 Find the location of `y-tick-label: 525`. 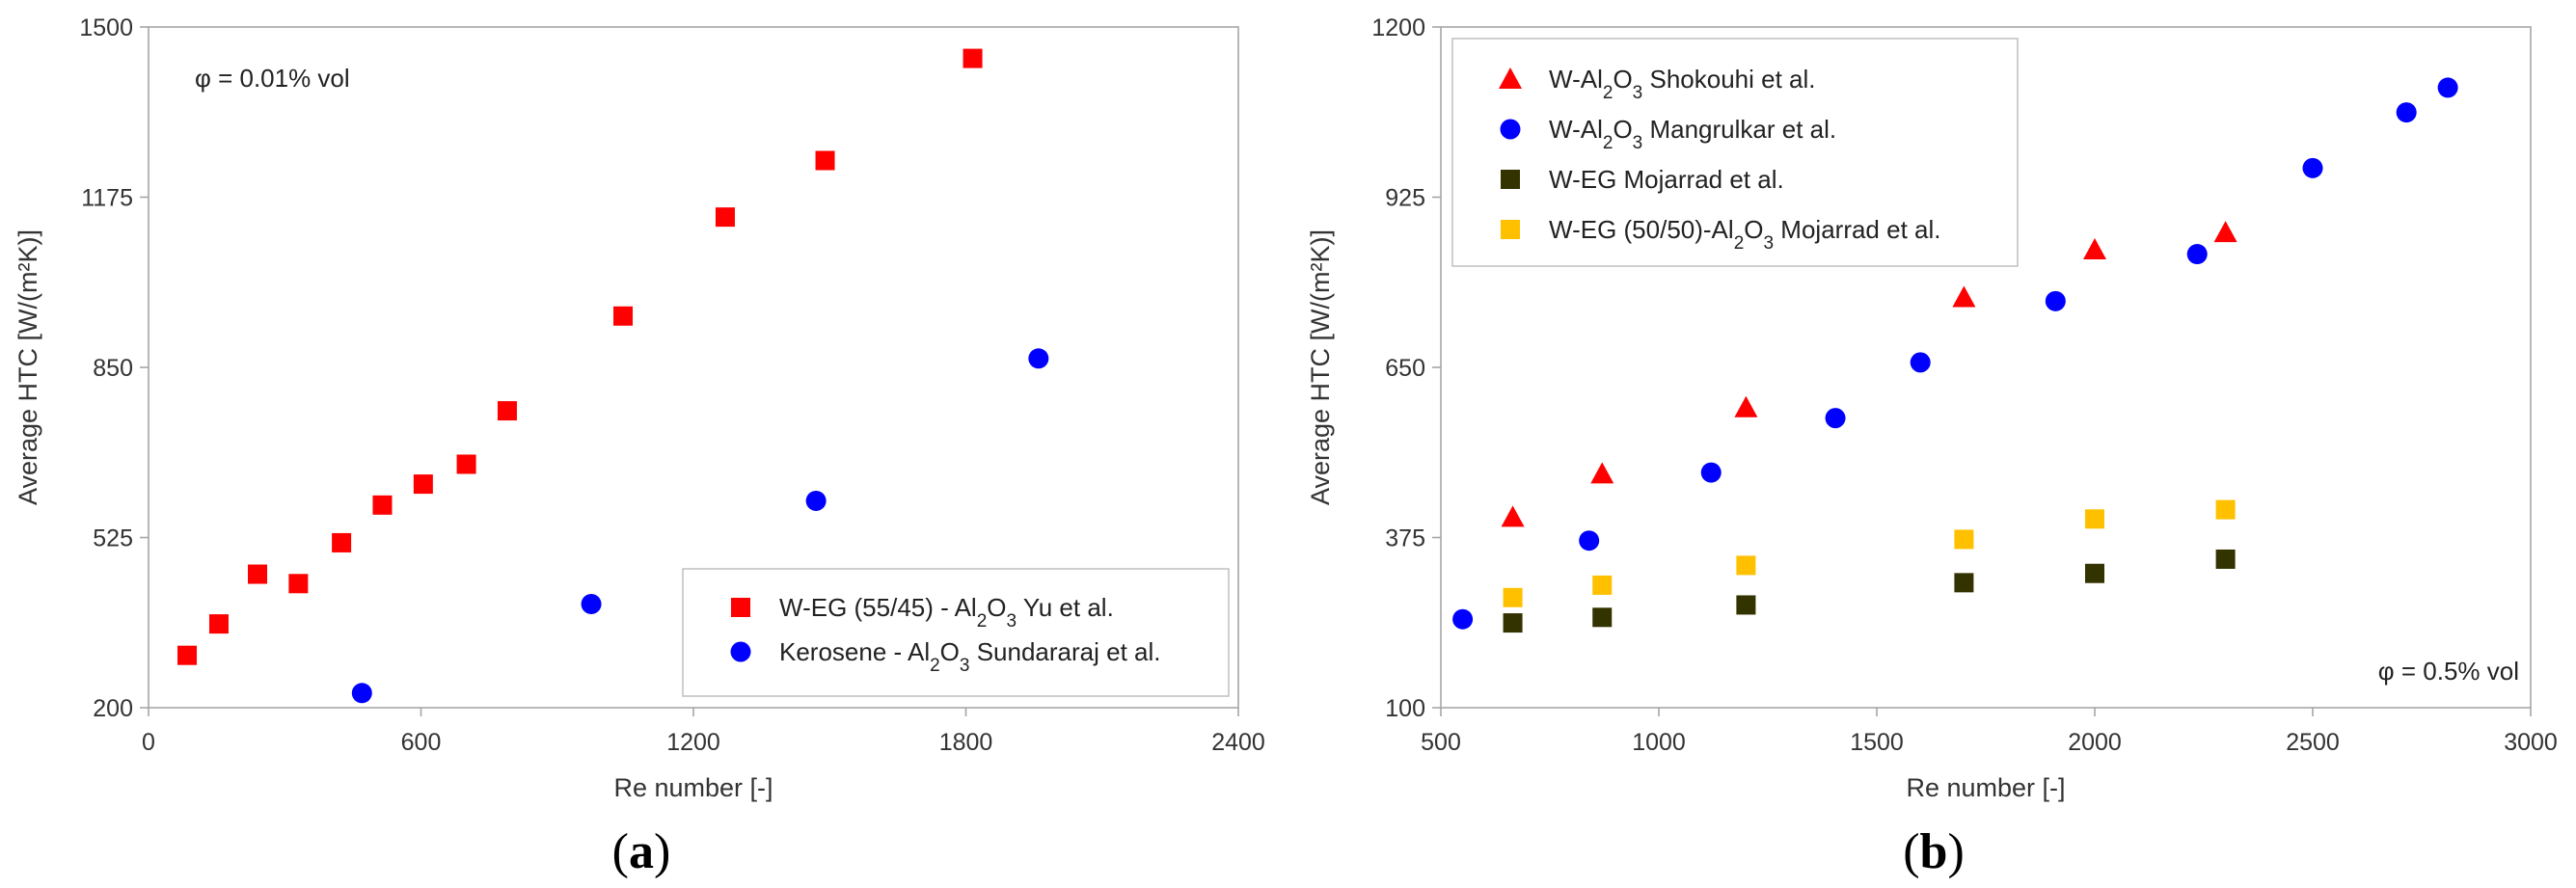

y-tick-label: 525 is located at coordinates (113, 538).